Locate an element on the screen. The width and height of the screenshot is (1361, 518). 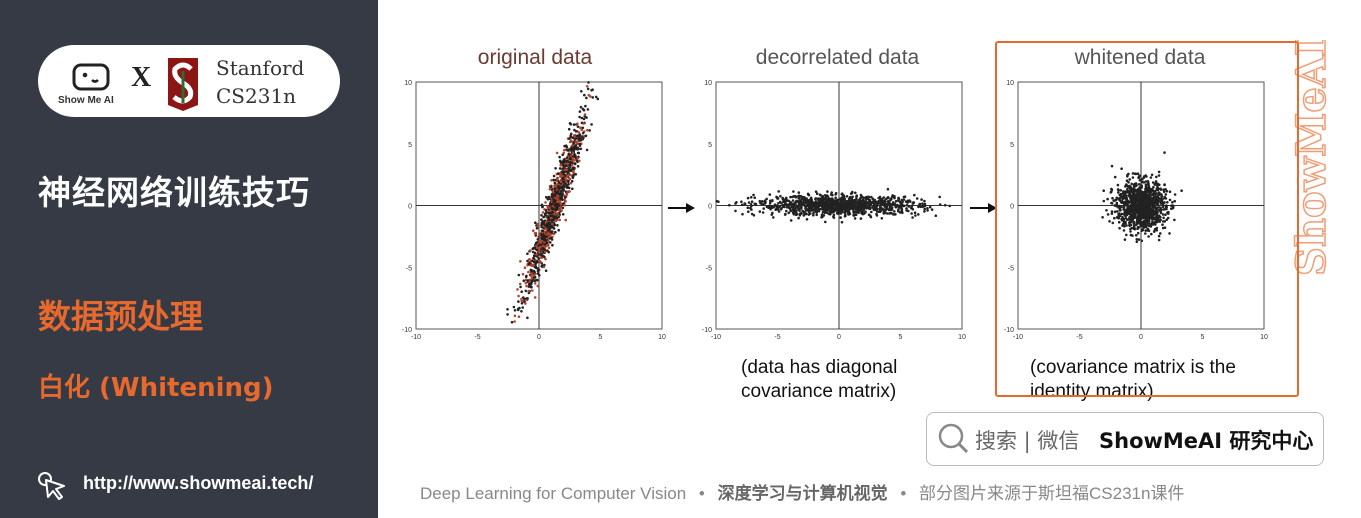
x-tick-label: 5 is located at coordinates (601, 337).